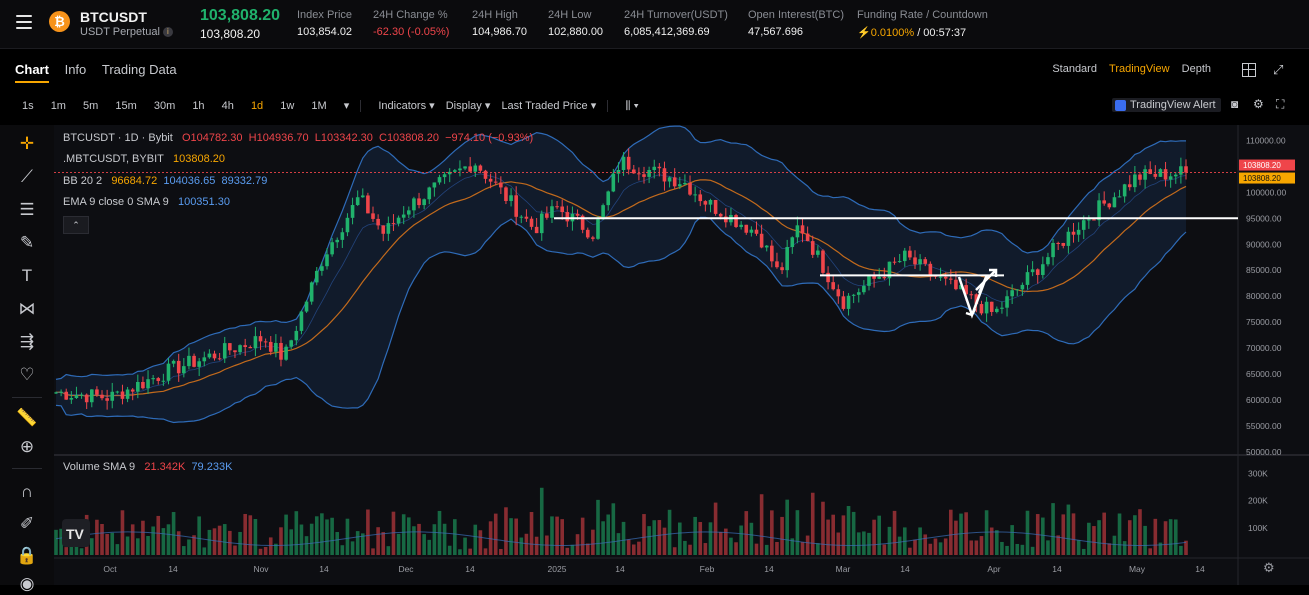 Image resolution: width=1309 pixels, height=595 pixels. I want to click on forecast-icon: ⇶, so click(27, 341).